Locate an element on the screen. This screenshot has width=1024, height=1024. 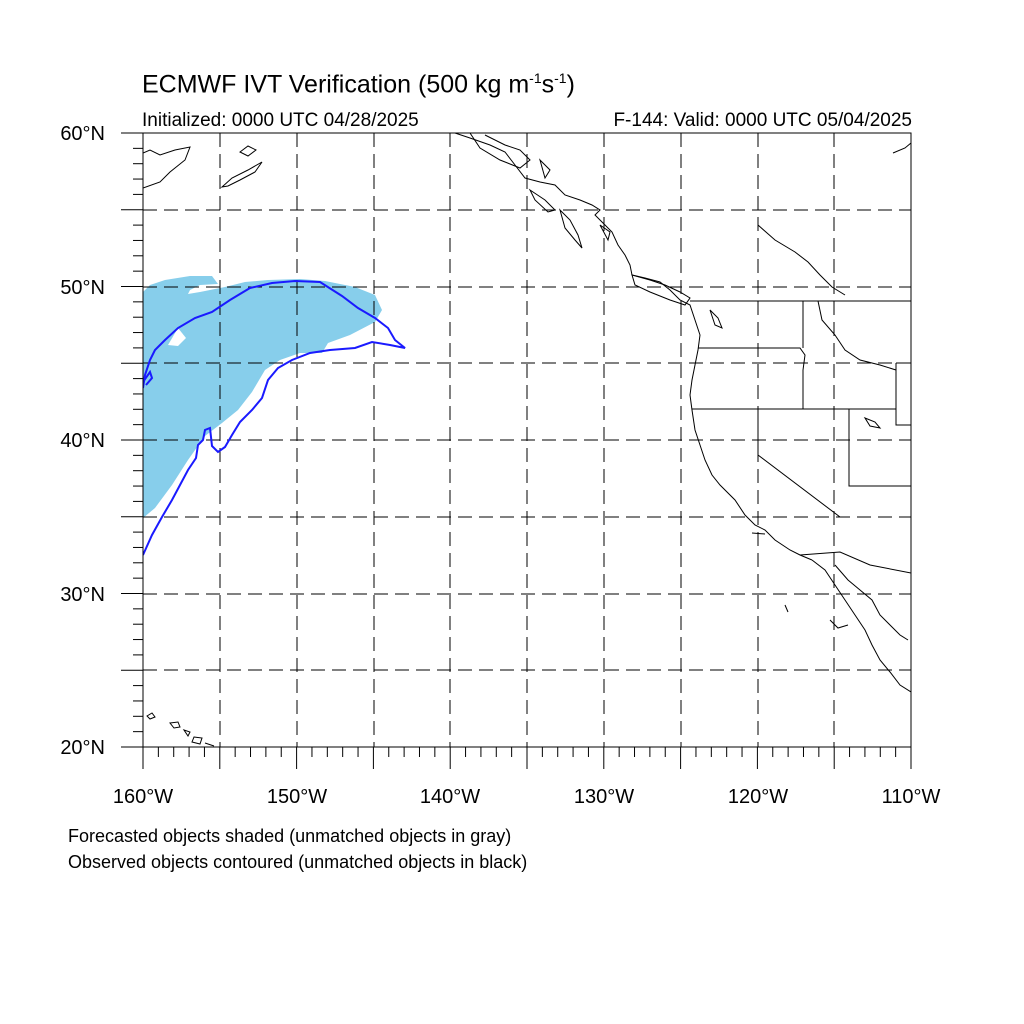
observed-object-contour is located at coordinates (274, 417).